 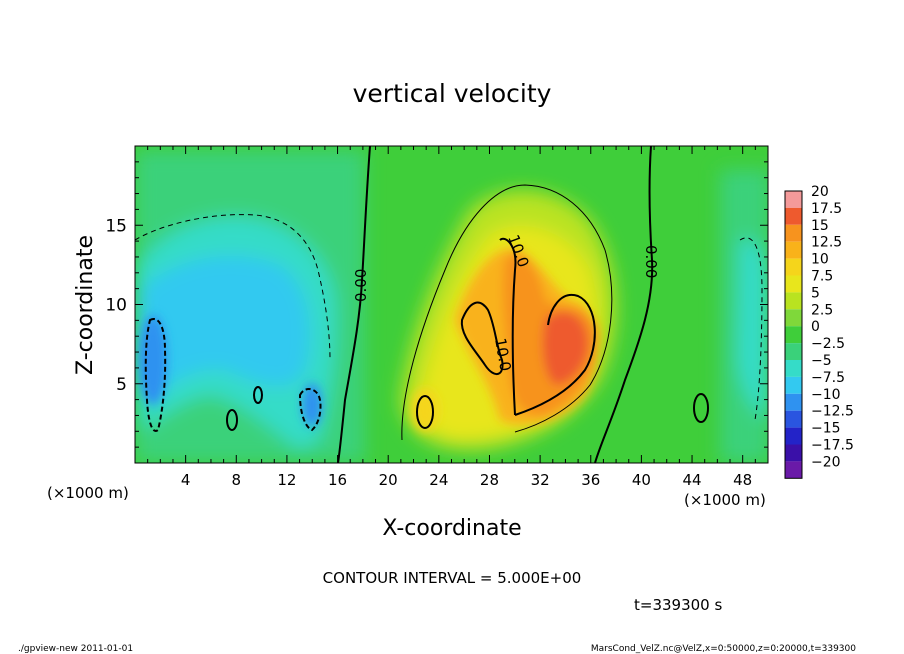 I want to click on contour-ten-c, so click(x=482, y=338).